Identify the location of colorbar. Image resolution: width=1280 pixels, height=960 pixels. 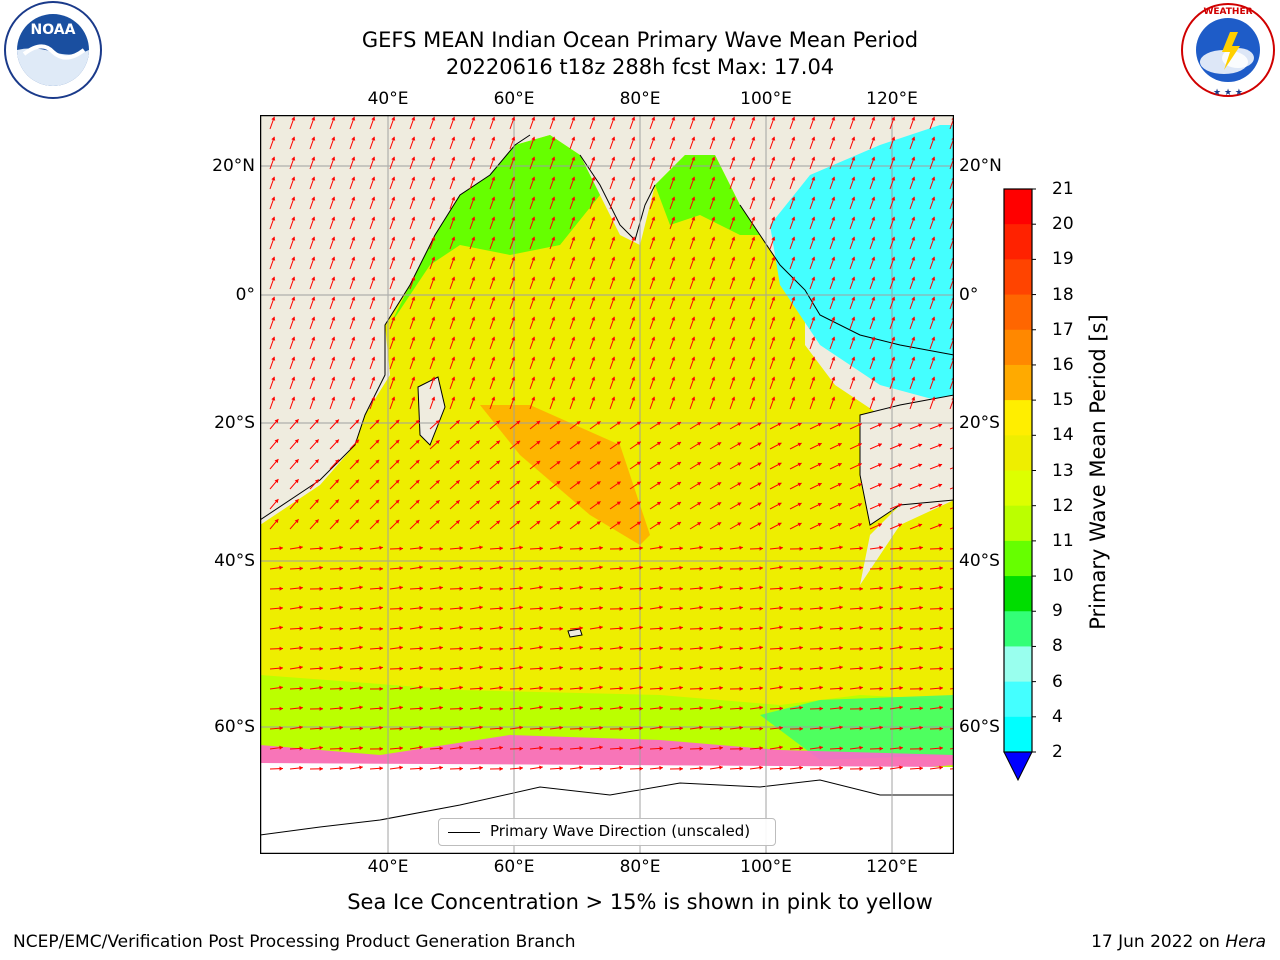
(1019, 485).